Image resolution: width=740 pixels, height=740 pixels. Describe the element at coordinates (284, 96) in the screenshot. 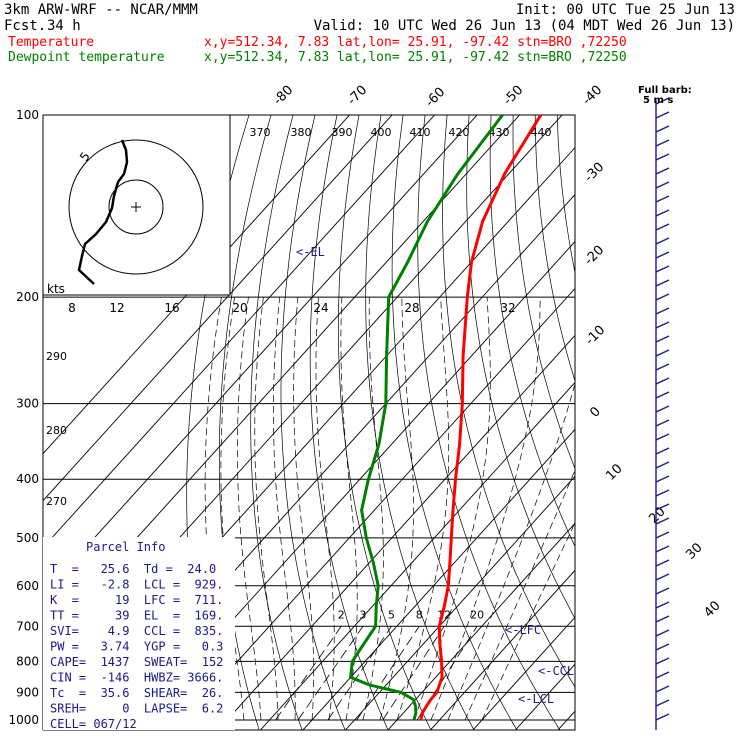

I see `isotherm-label: -80` at that location.